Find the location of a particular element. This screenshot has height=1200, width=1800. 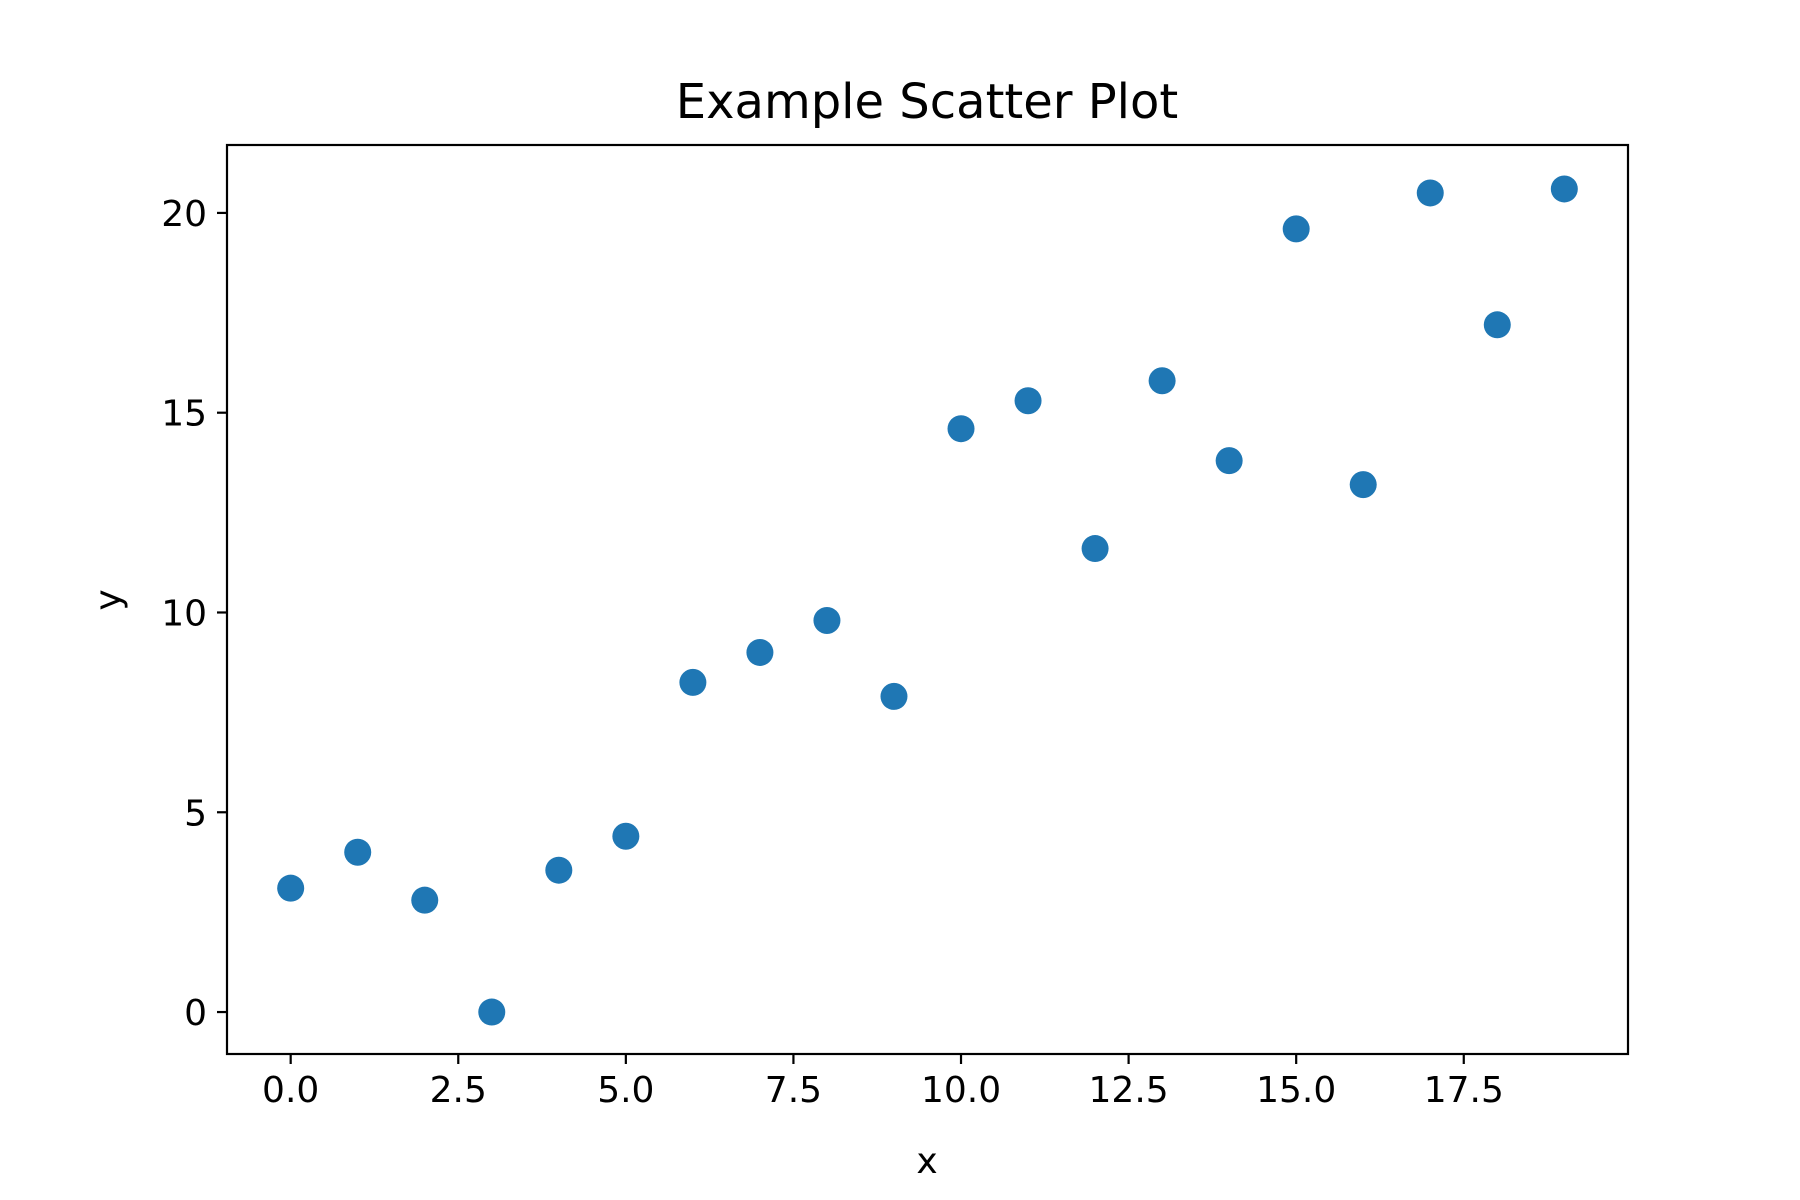

y-tick-label: 20 is located at coordinates (184, 214).